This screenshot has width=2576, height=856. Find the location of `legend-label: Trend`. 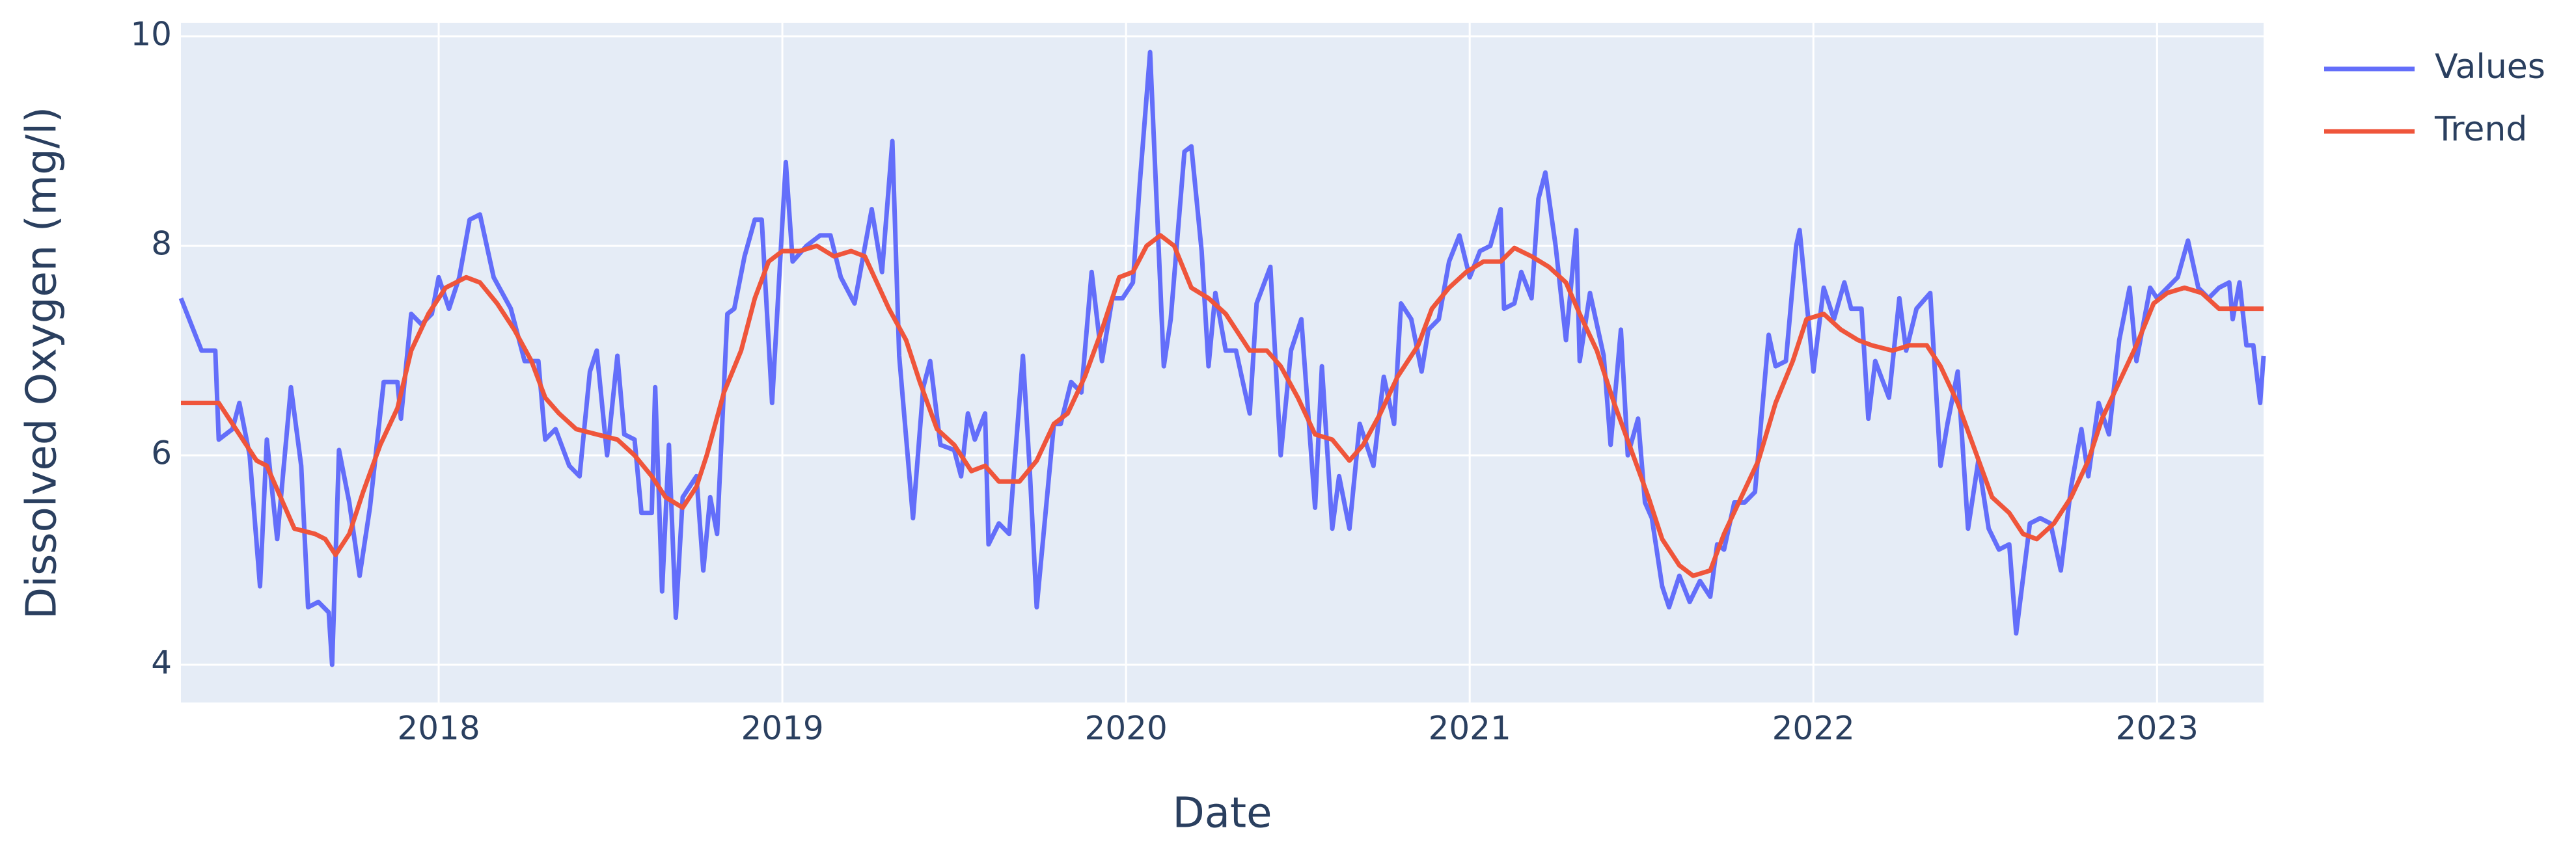

legend-label: Trend is located at coordinates (2480, 130).